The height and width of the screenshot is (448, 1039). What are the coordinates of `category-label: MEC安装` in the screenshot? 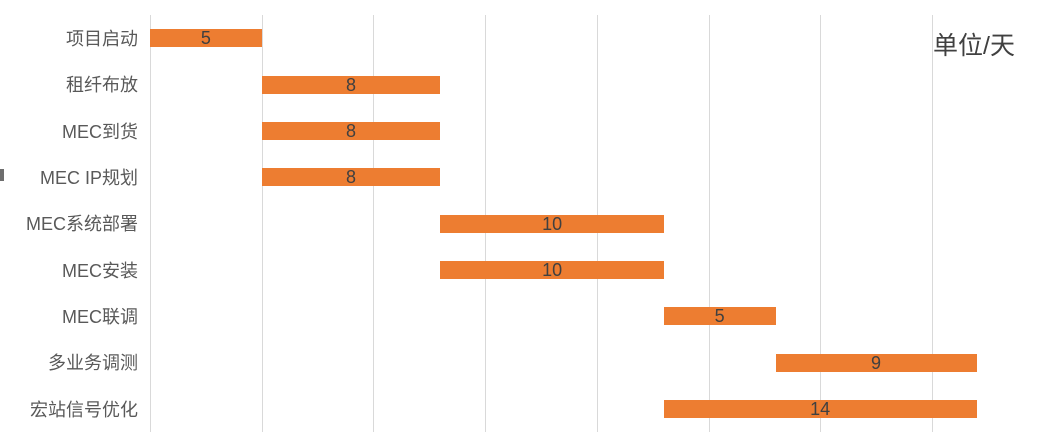 It's located at (100, 270).